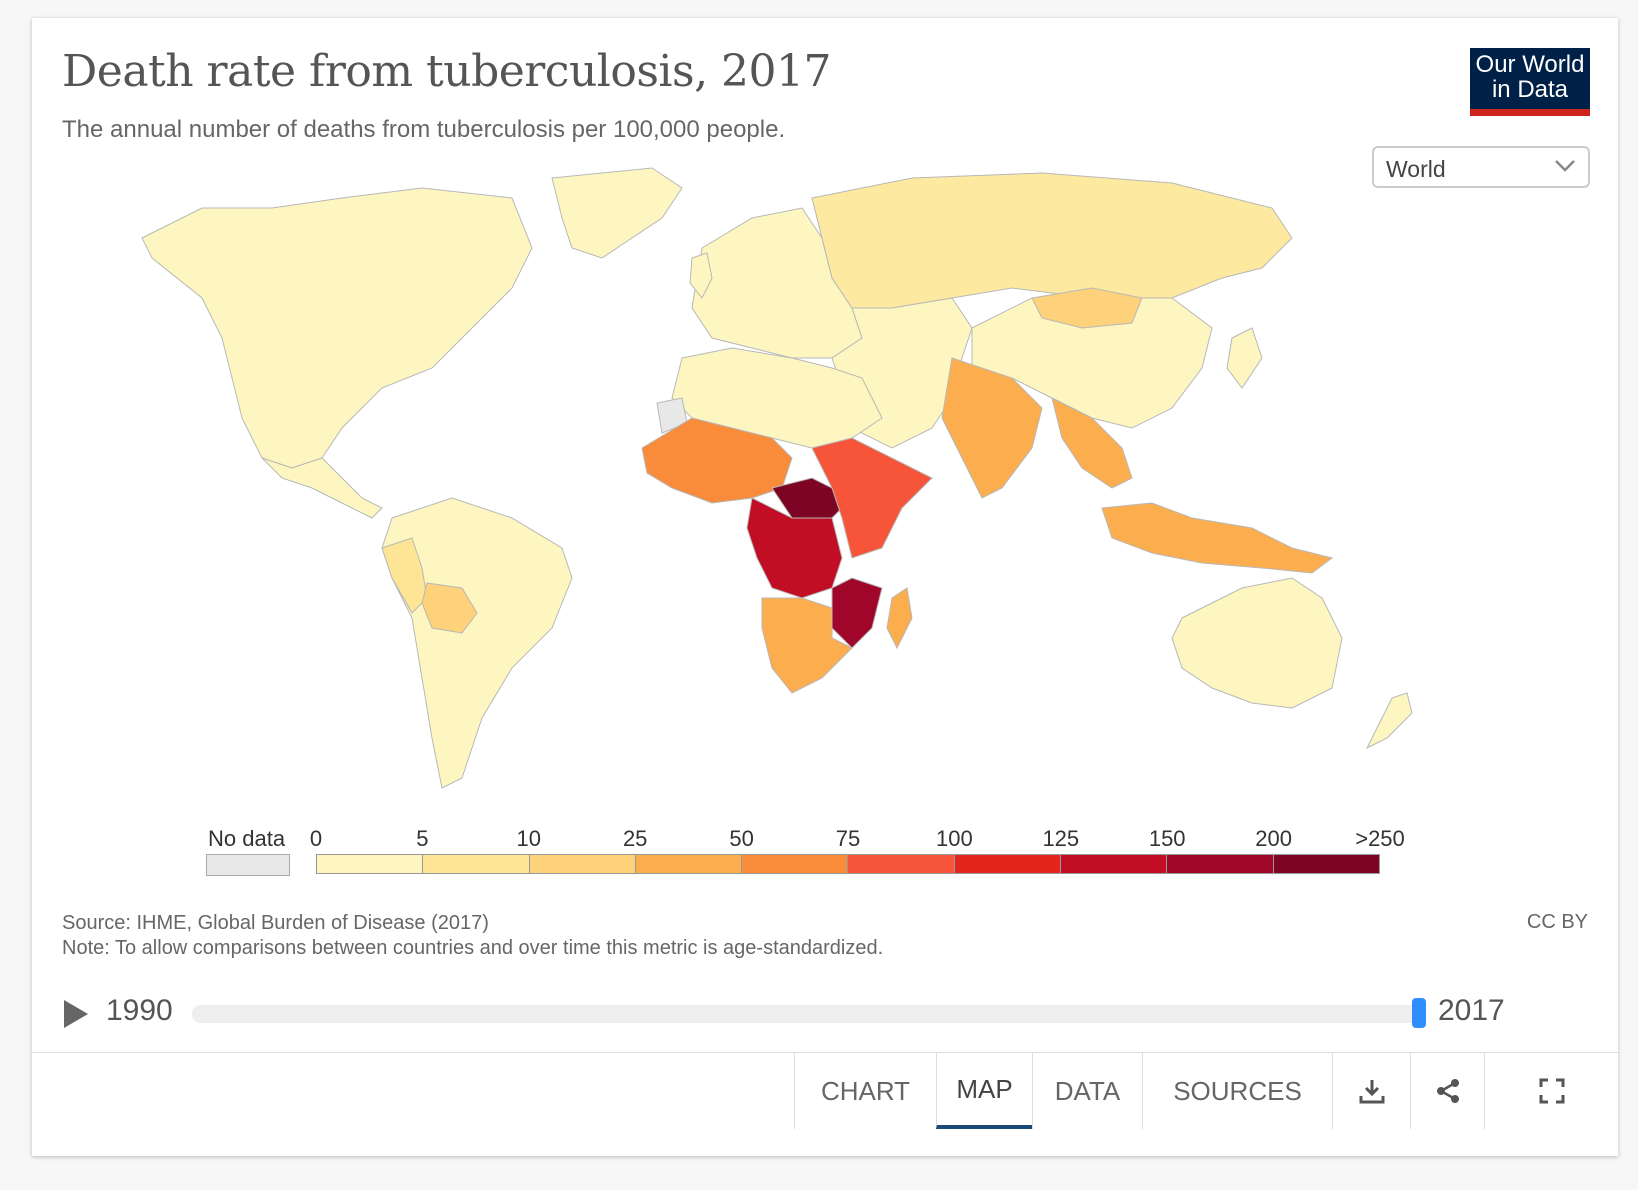 The width and height of the screenshot is (1638, 1190). I want to click on legend-tick-label: 0, so click(316, 838).